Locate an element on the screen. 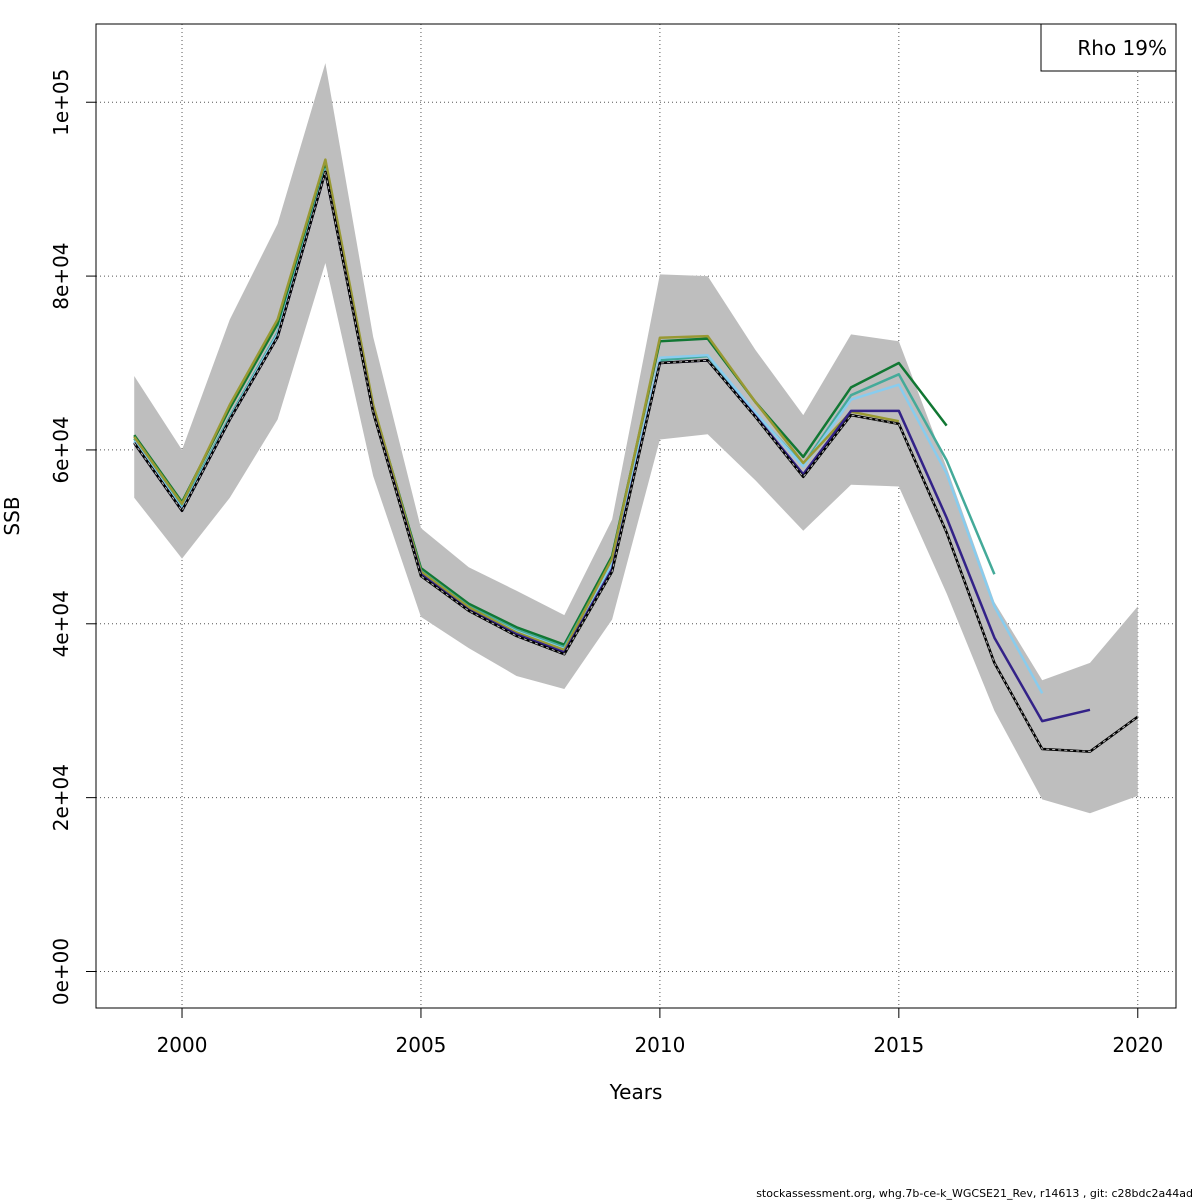  legend: Rho 19% is located at coordinates (1108, 47).